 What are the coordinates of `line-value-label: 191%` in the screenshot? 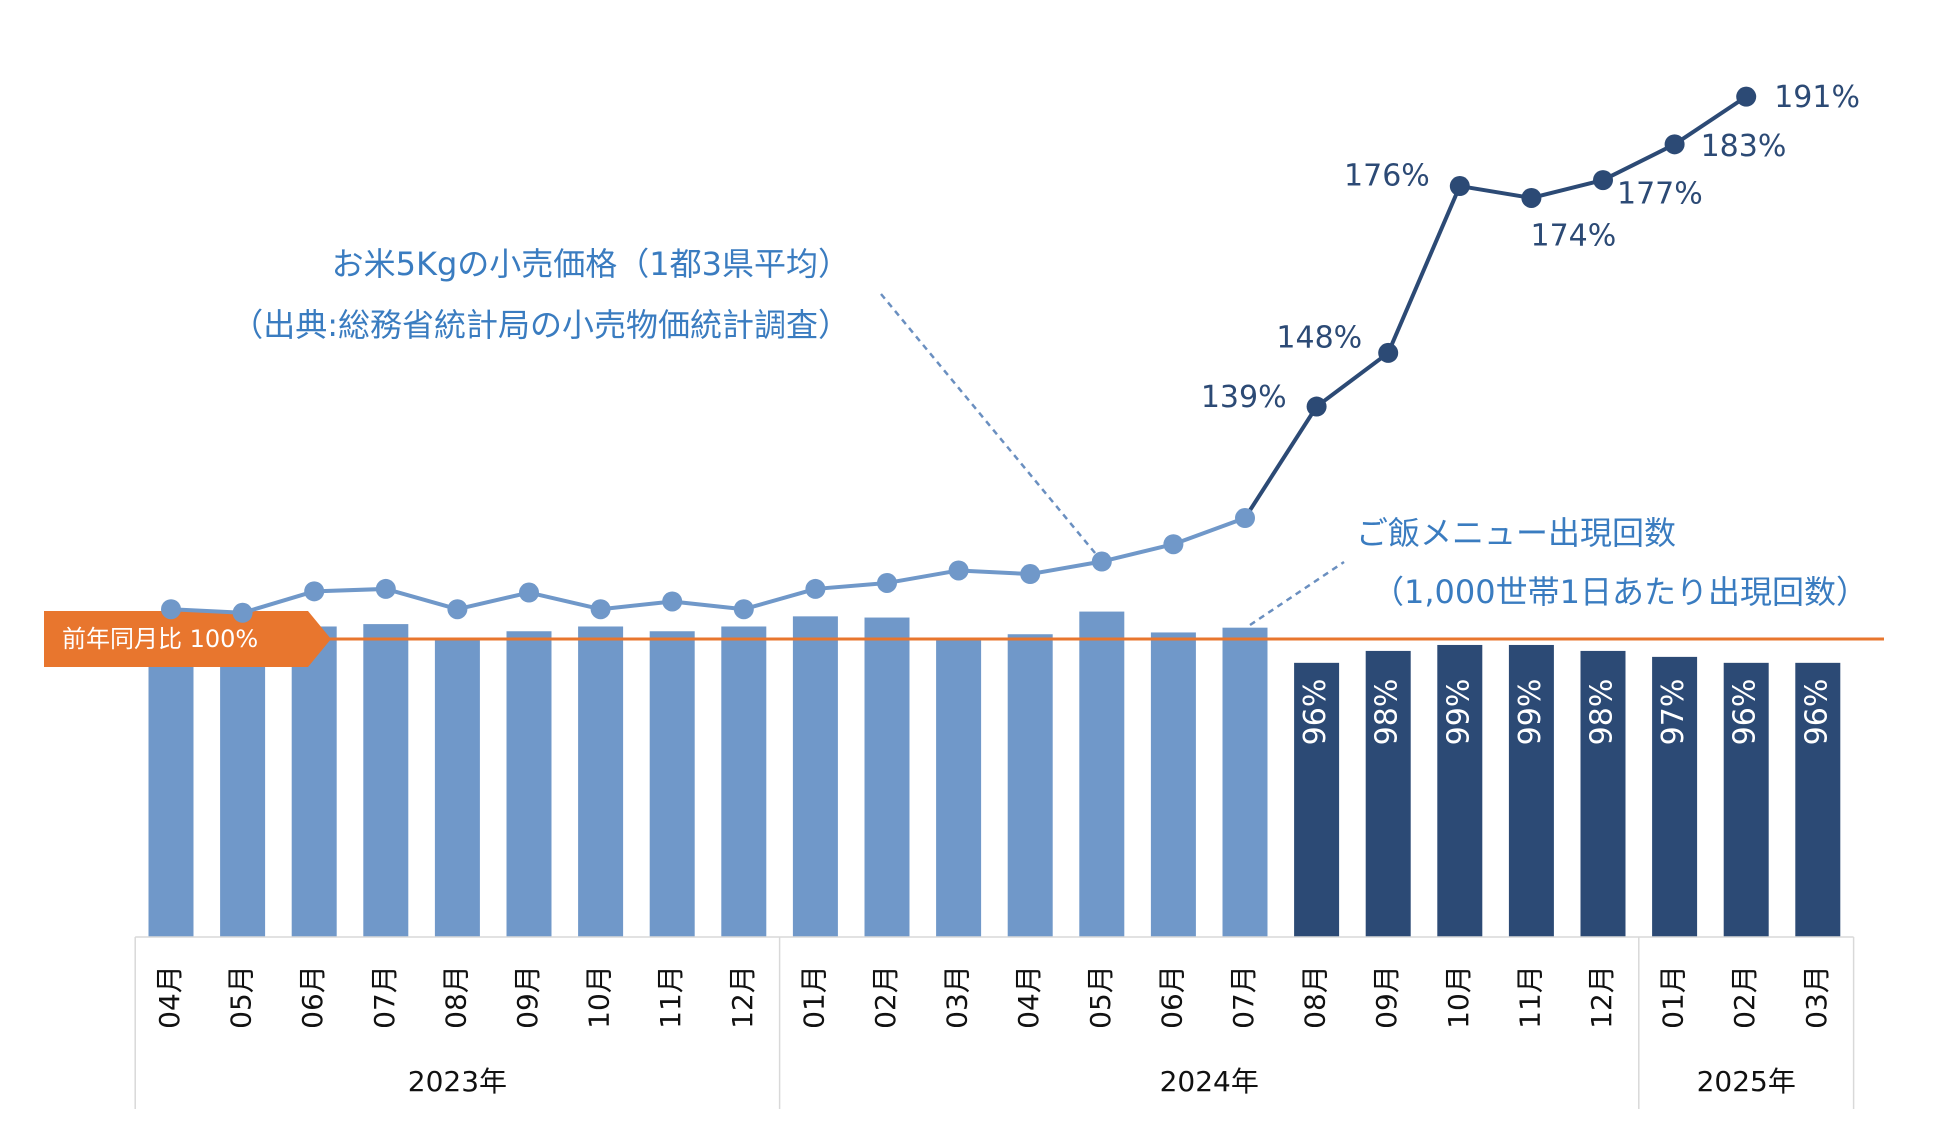 It's located at (1817, 97).